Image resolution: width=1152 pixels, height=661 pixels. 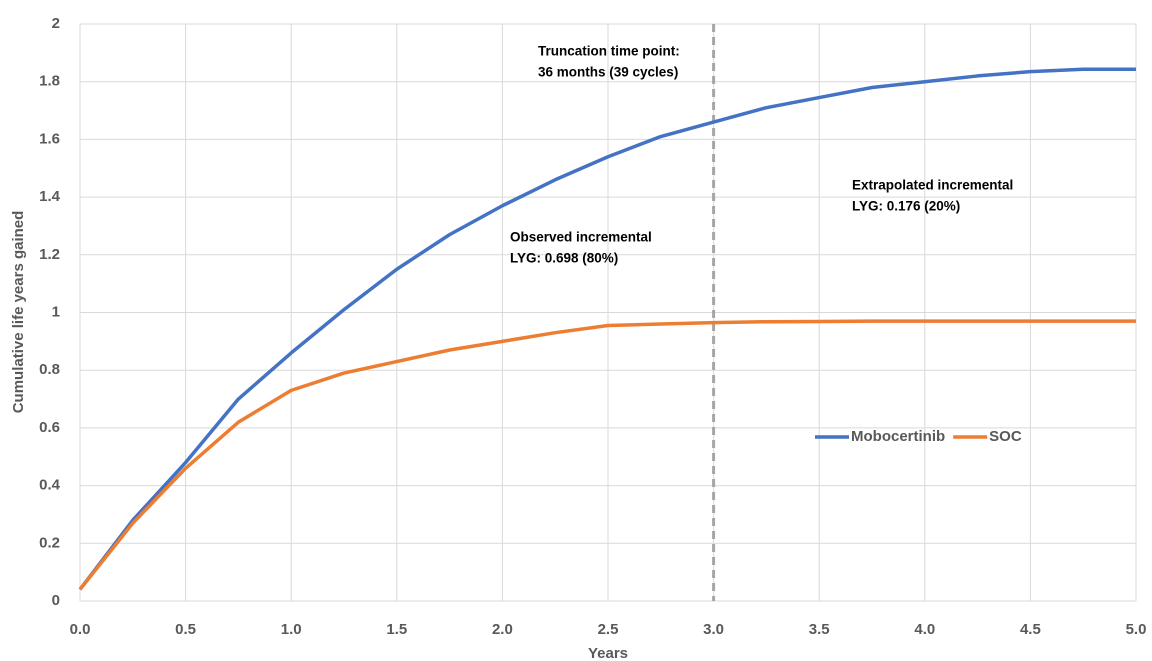 I want to click on annotation: Extrapolated incremental, so click(x=932, y=185).